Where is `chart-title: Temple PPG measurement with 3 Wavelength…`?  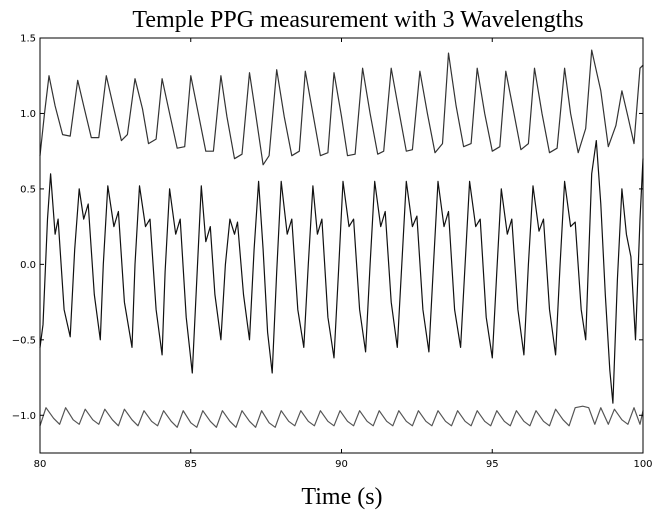 chart-title: Temple PPG measurement with 3 Wavelength… is located at coordinates (357, 20).